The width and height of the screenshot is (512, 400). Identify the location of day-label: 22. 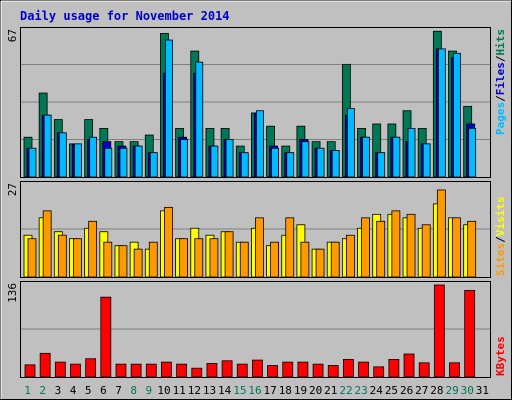
(345, 390).